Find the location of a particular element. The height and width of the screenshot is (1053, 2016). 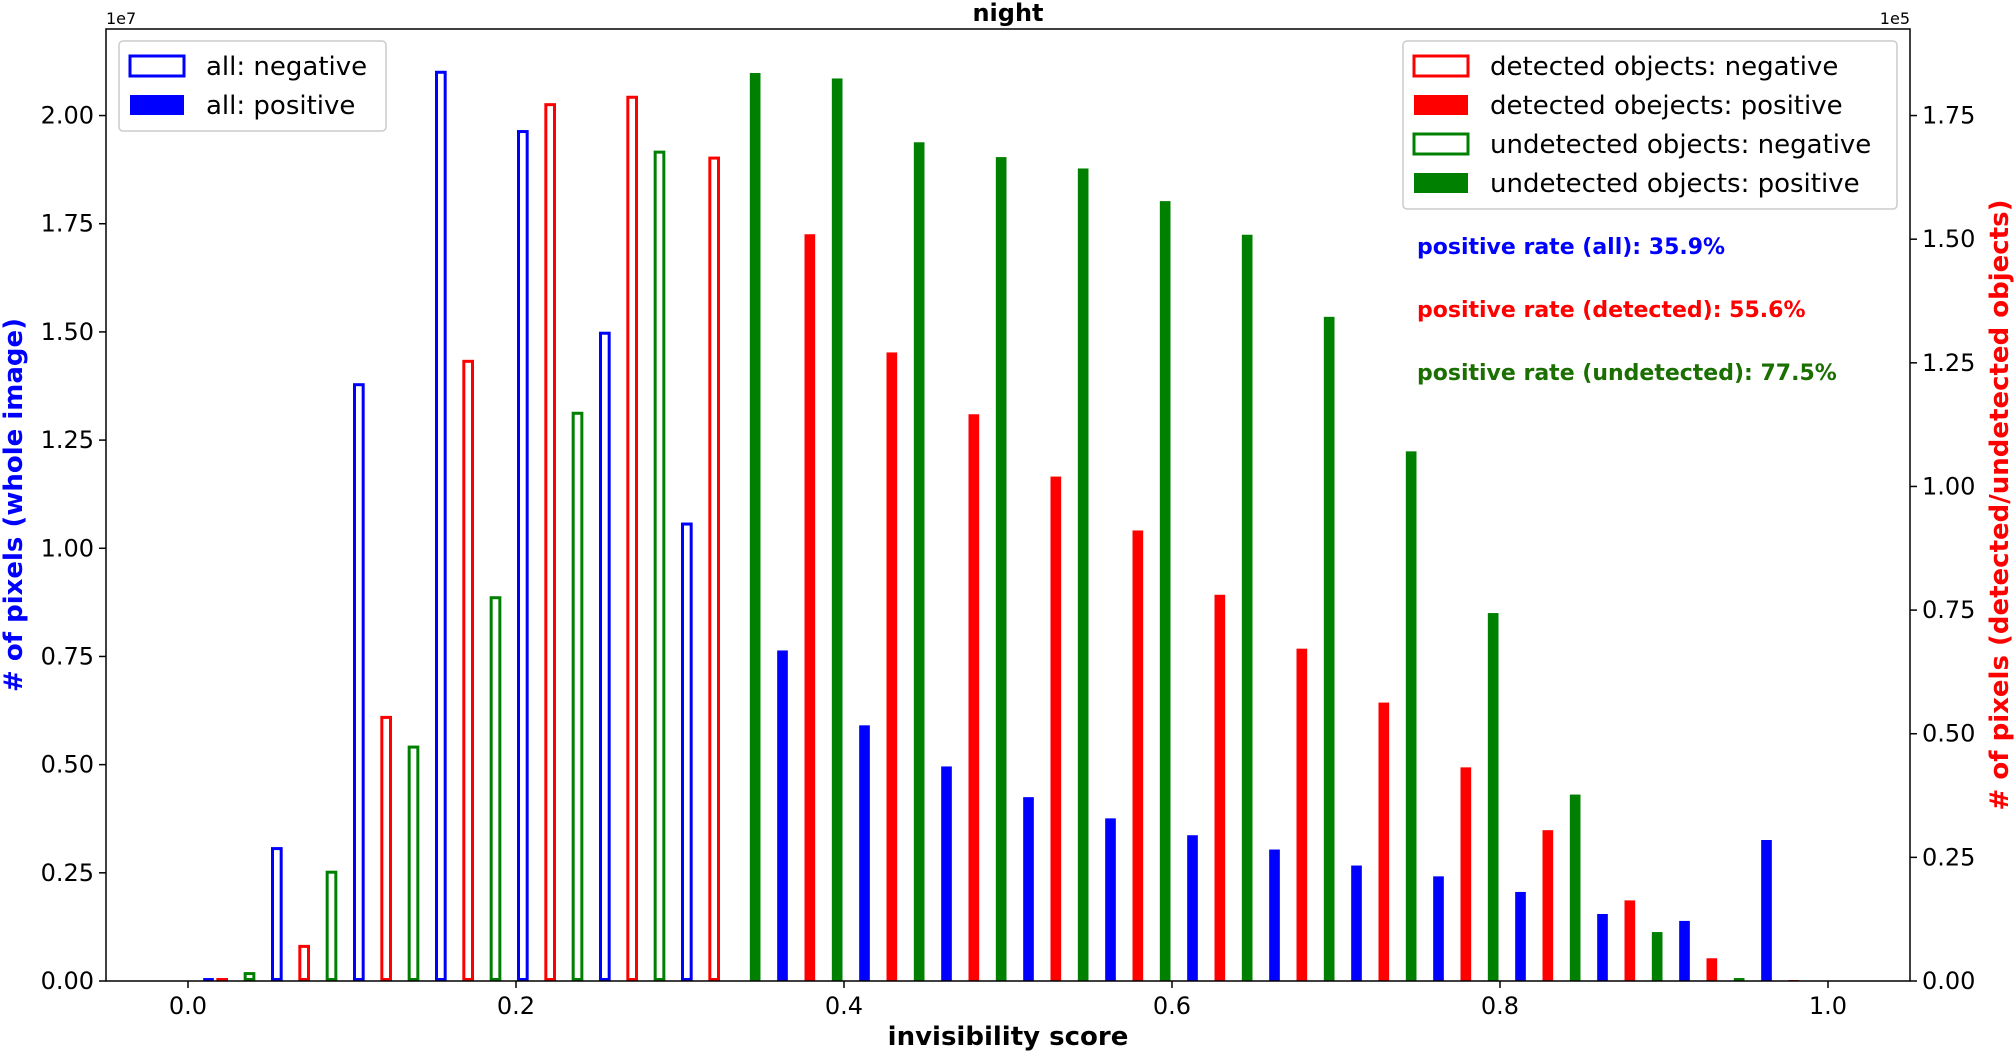

left-axis-label: # of pixels (whole image) is located at coordinates (14, 505).